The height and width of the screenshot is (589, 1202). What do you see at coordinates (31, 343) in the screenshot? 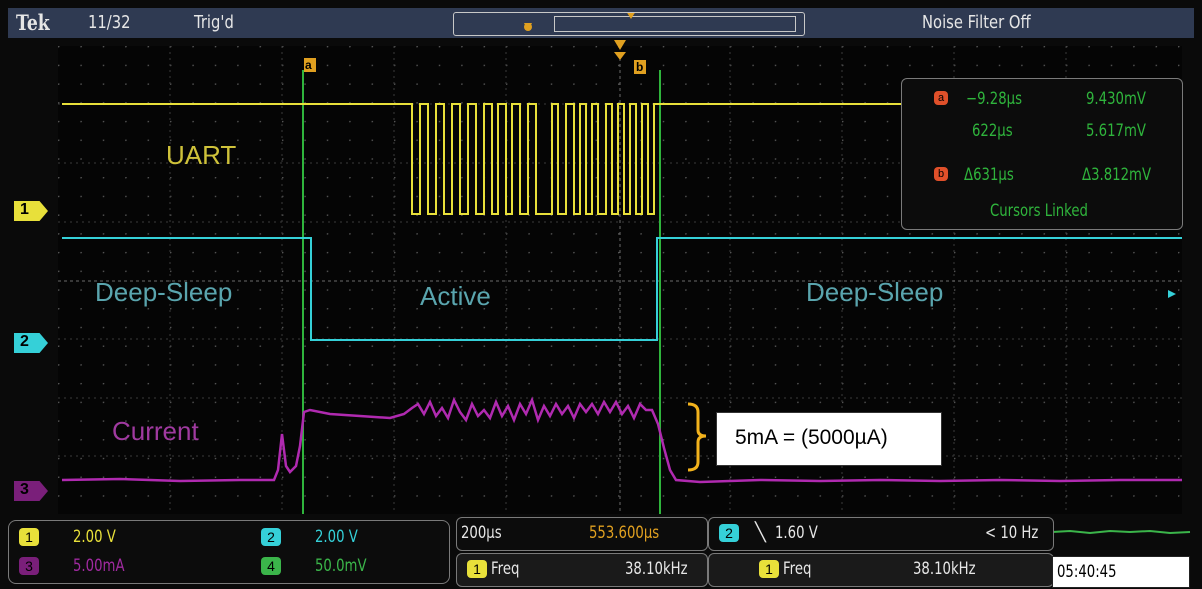
I see `ch2-ground-marker: 2` at bounding box center [31, 343].